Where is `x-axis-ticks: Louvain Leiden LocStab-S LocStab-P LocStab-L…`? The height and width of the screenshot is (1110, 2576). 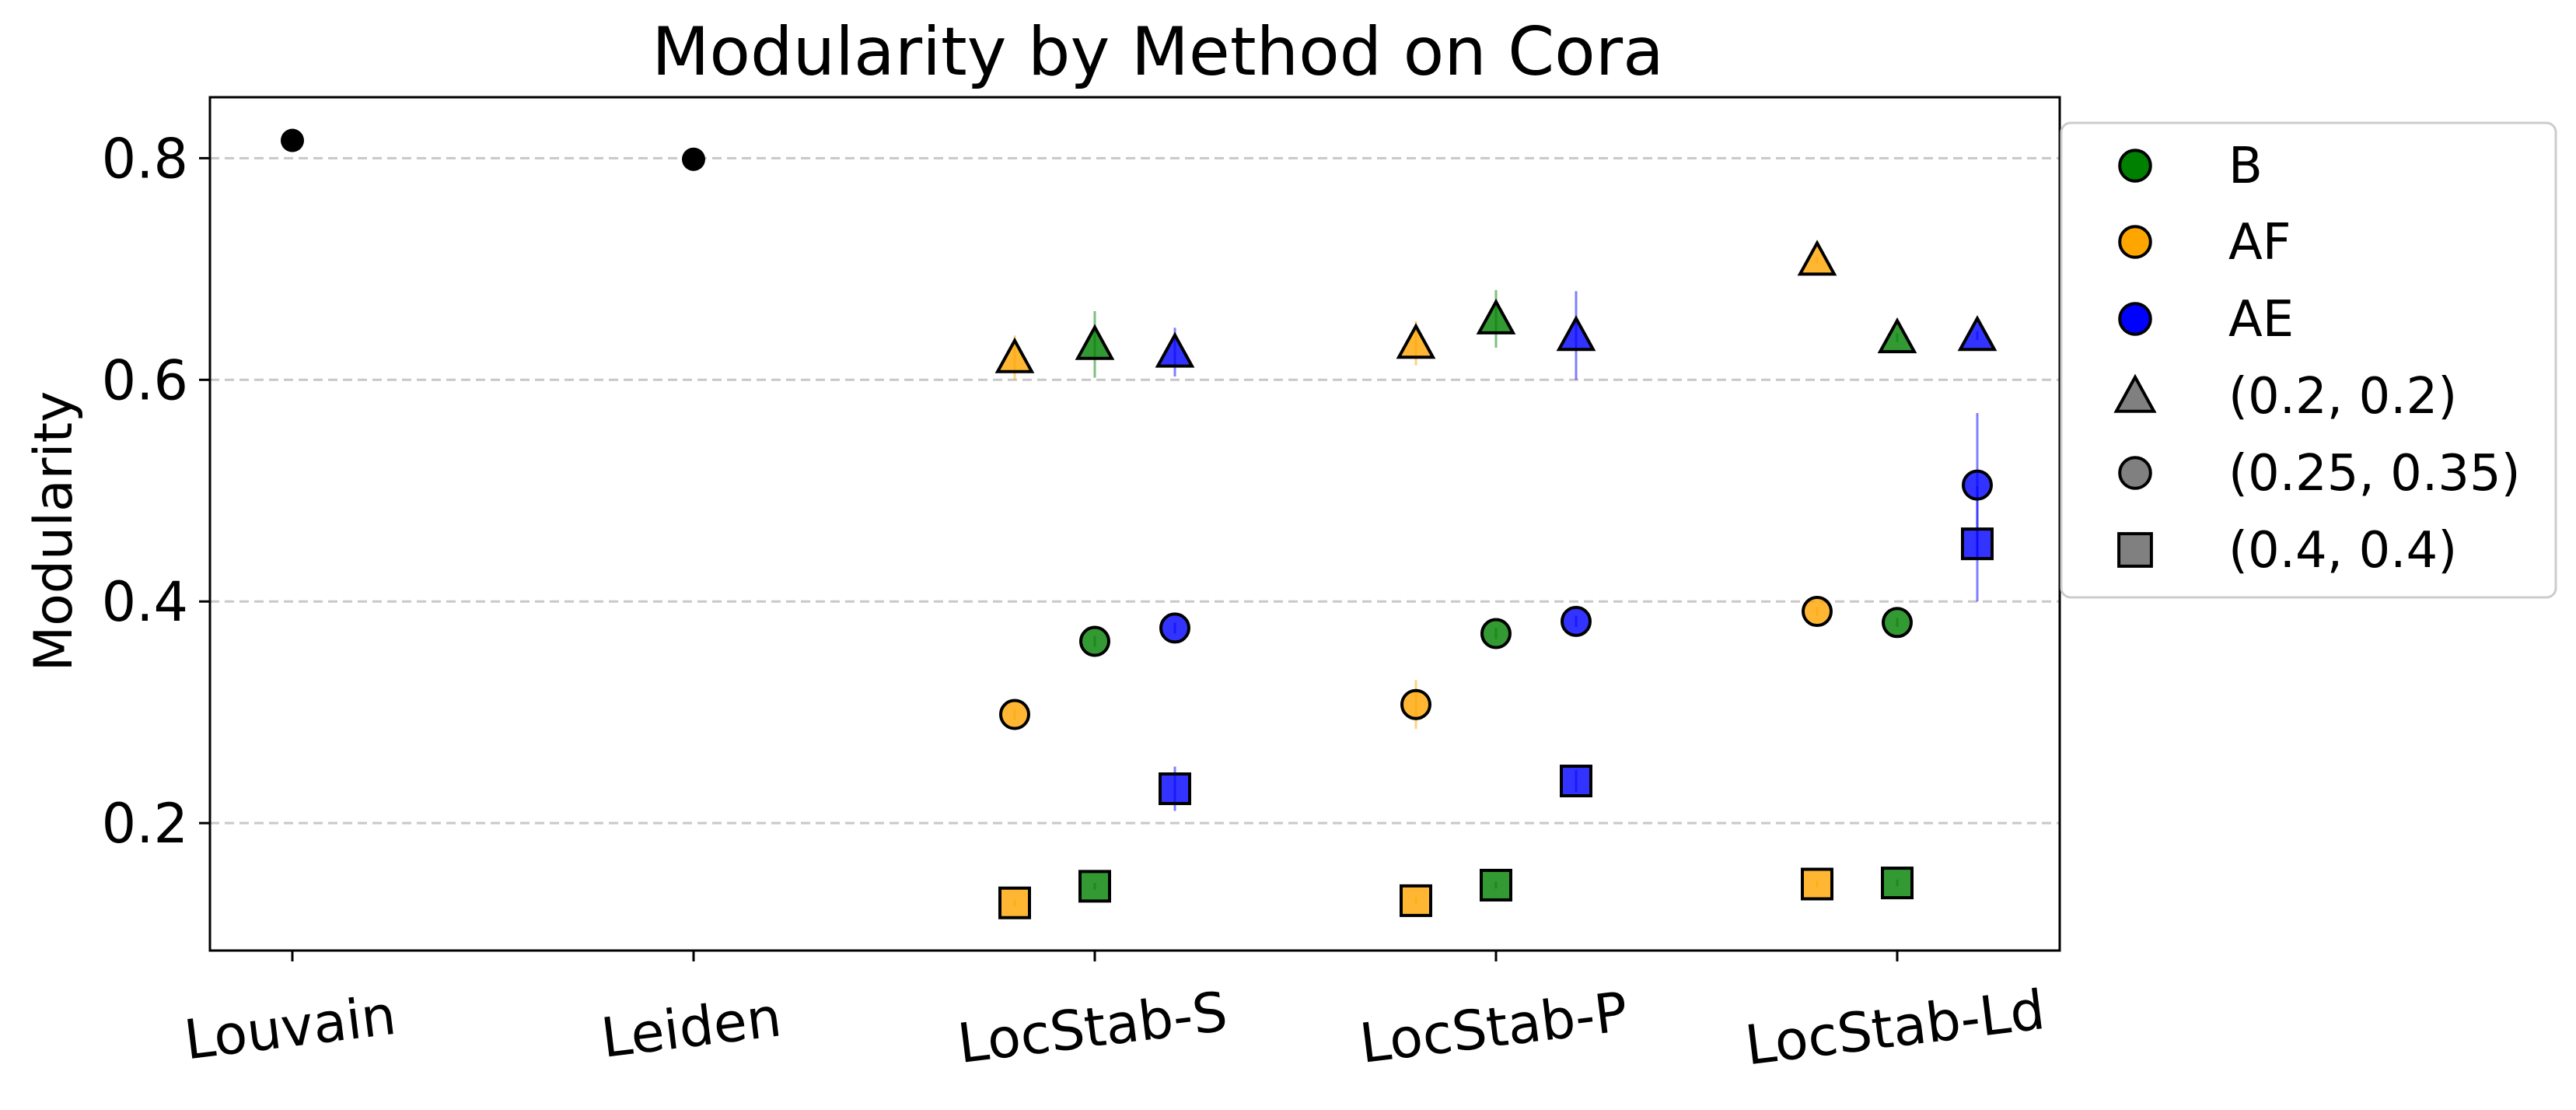 x-axis-ticks: Louvain Leiden LocStab-S LocStab-P LocStab-L… is located at coordinates (1114, 1014).